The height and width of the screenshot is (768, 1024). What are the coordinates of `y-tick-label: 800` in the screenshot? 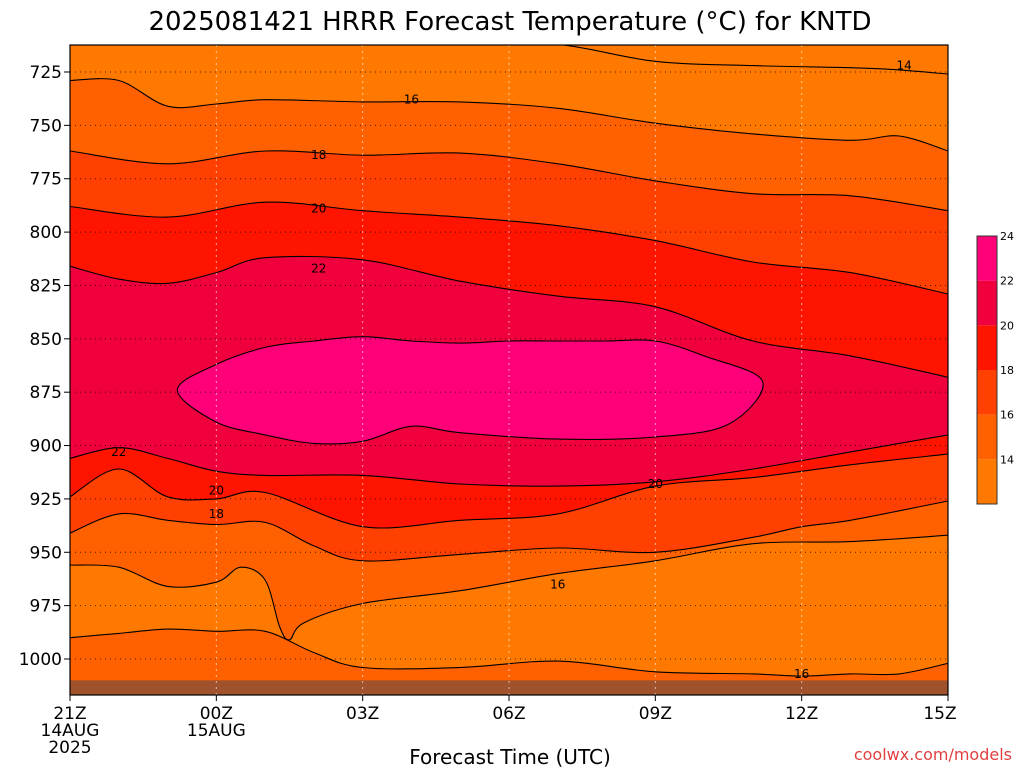 It's located at (46, 233).